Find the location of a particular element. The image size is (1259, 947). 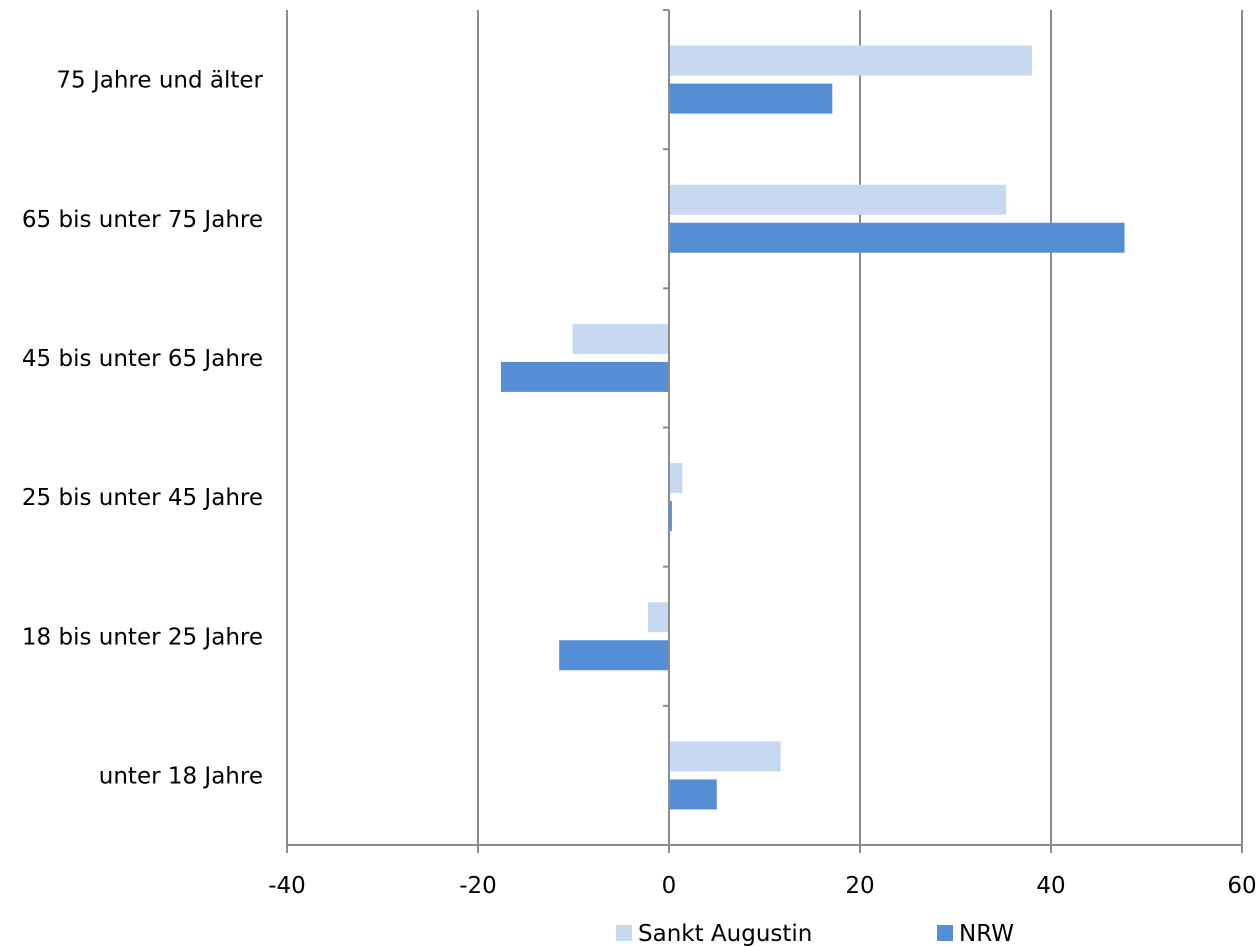

x-tick-label: 0 is located at coordinates (669, 886).